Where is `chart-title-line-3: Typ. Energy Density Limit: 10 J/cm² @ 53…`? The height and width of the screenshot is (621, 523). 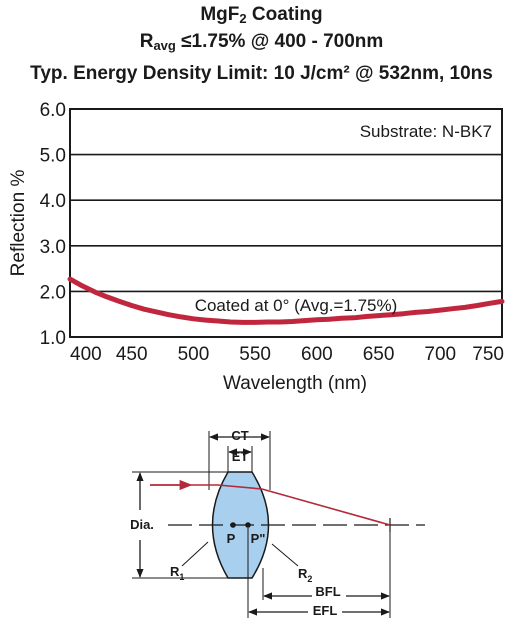 chart-title-line-3: Typ. Energy Density Limit: 10 J/cm² @ 53… is located at coordinates (261, 73).